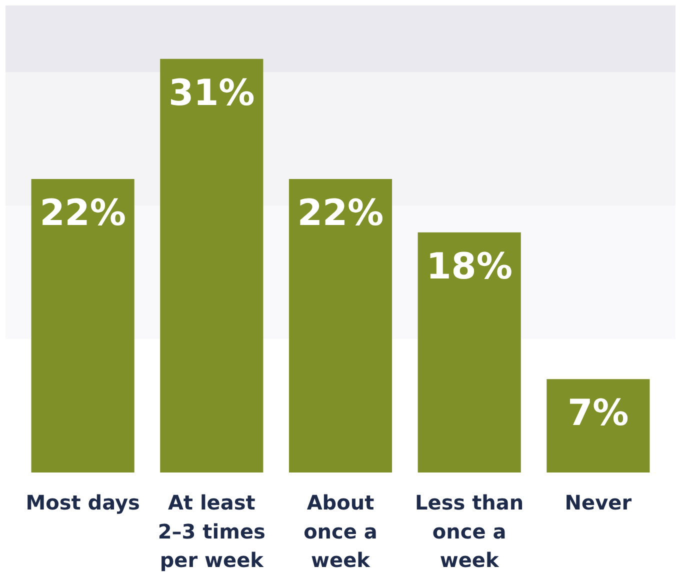  Describe the element at coordinates (211, 93) in the screenshot. I see `data-label: 31%` at that location.